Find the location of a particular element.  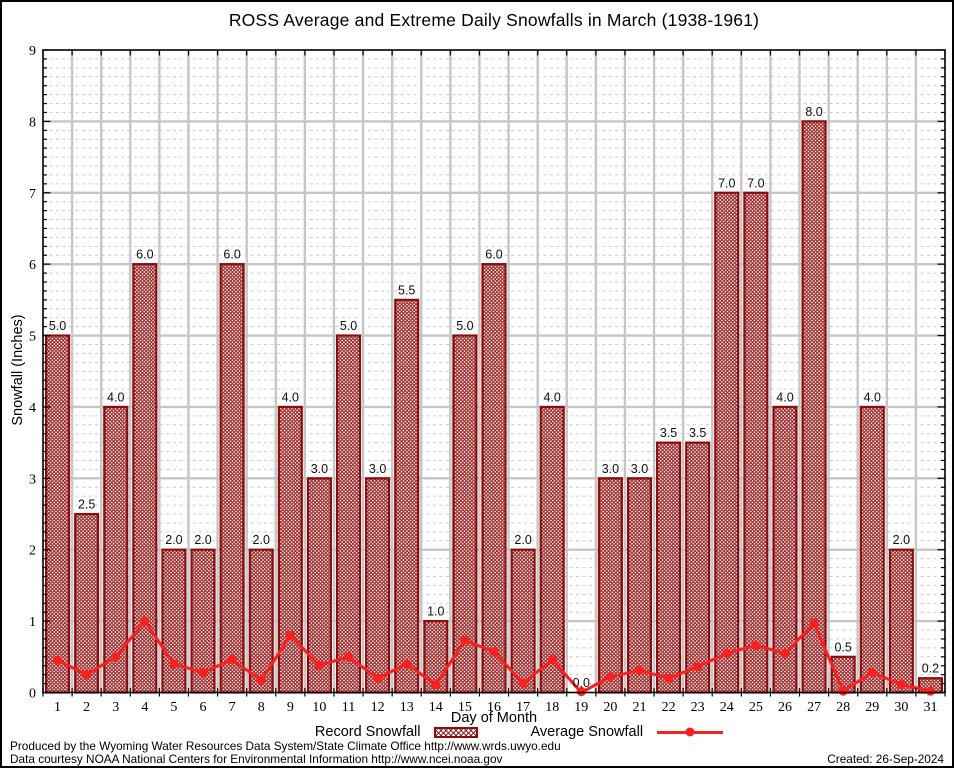

average-snowfall-line is located at coordinates (494, 656).